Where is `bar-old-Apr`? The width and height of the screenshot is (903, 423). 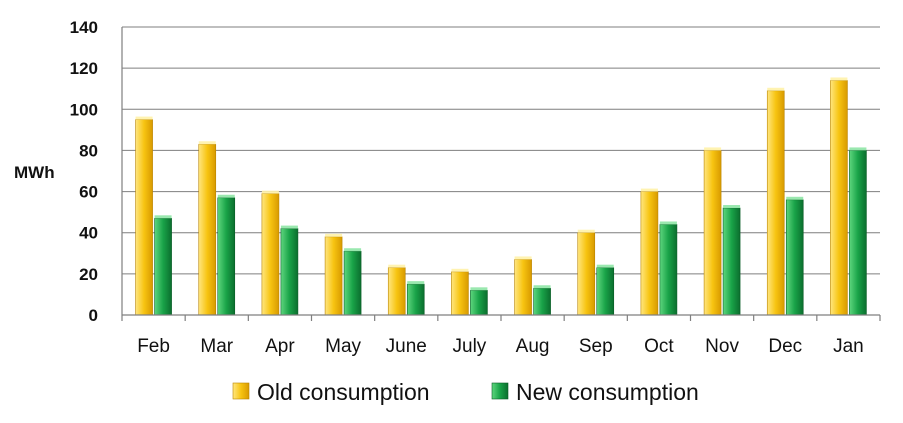
bar-old-Apr is located at coordinates (270, 253).